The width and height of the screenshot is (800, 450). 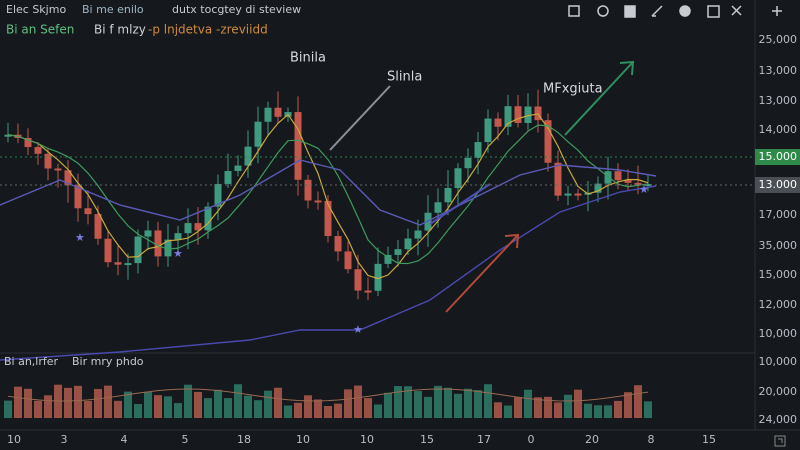 I want to click on legend-item: -p lnjdetva -zreviidd, so click(x=208, y=30).